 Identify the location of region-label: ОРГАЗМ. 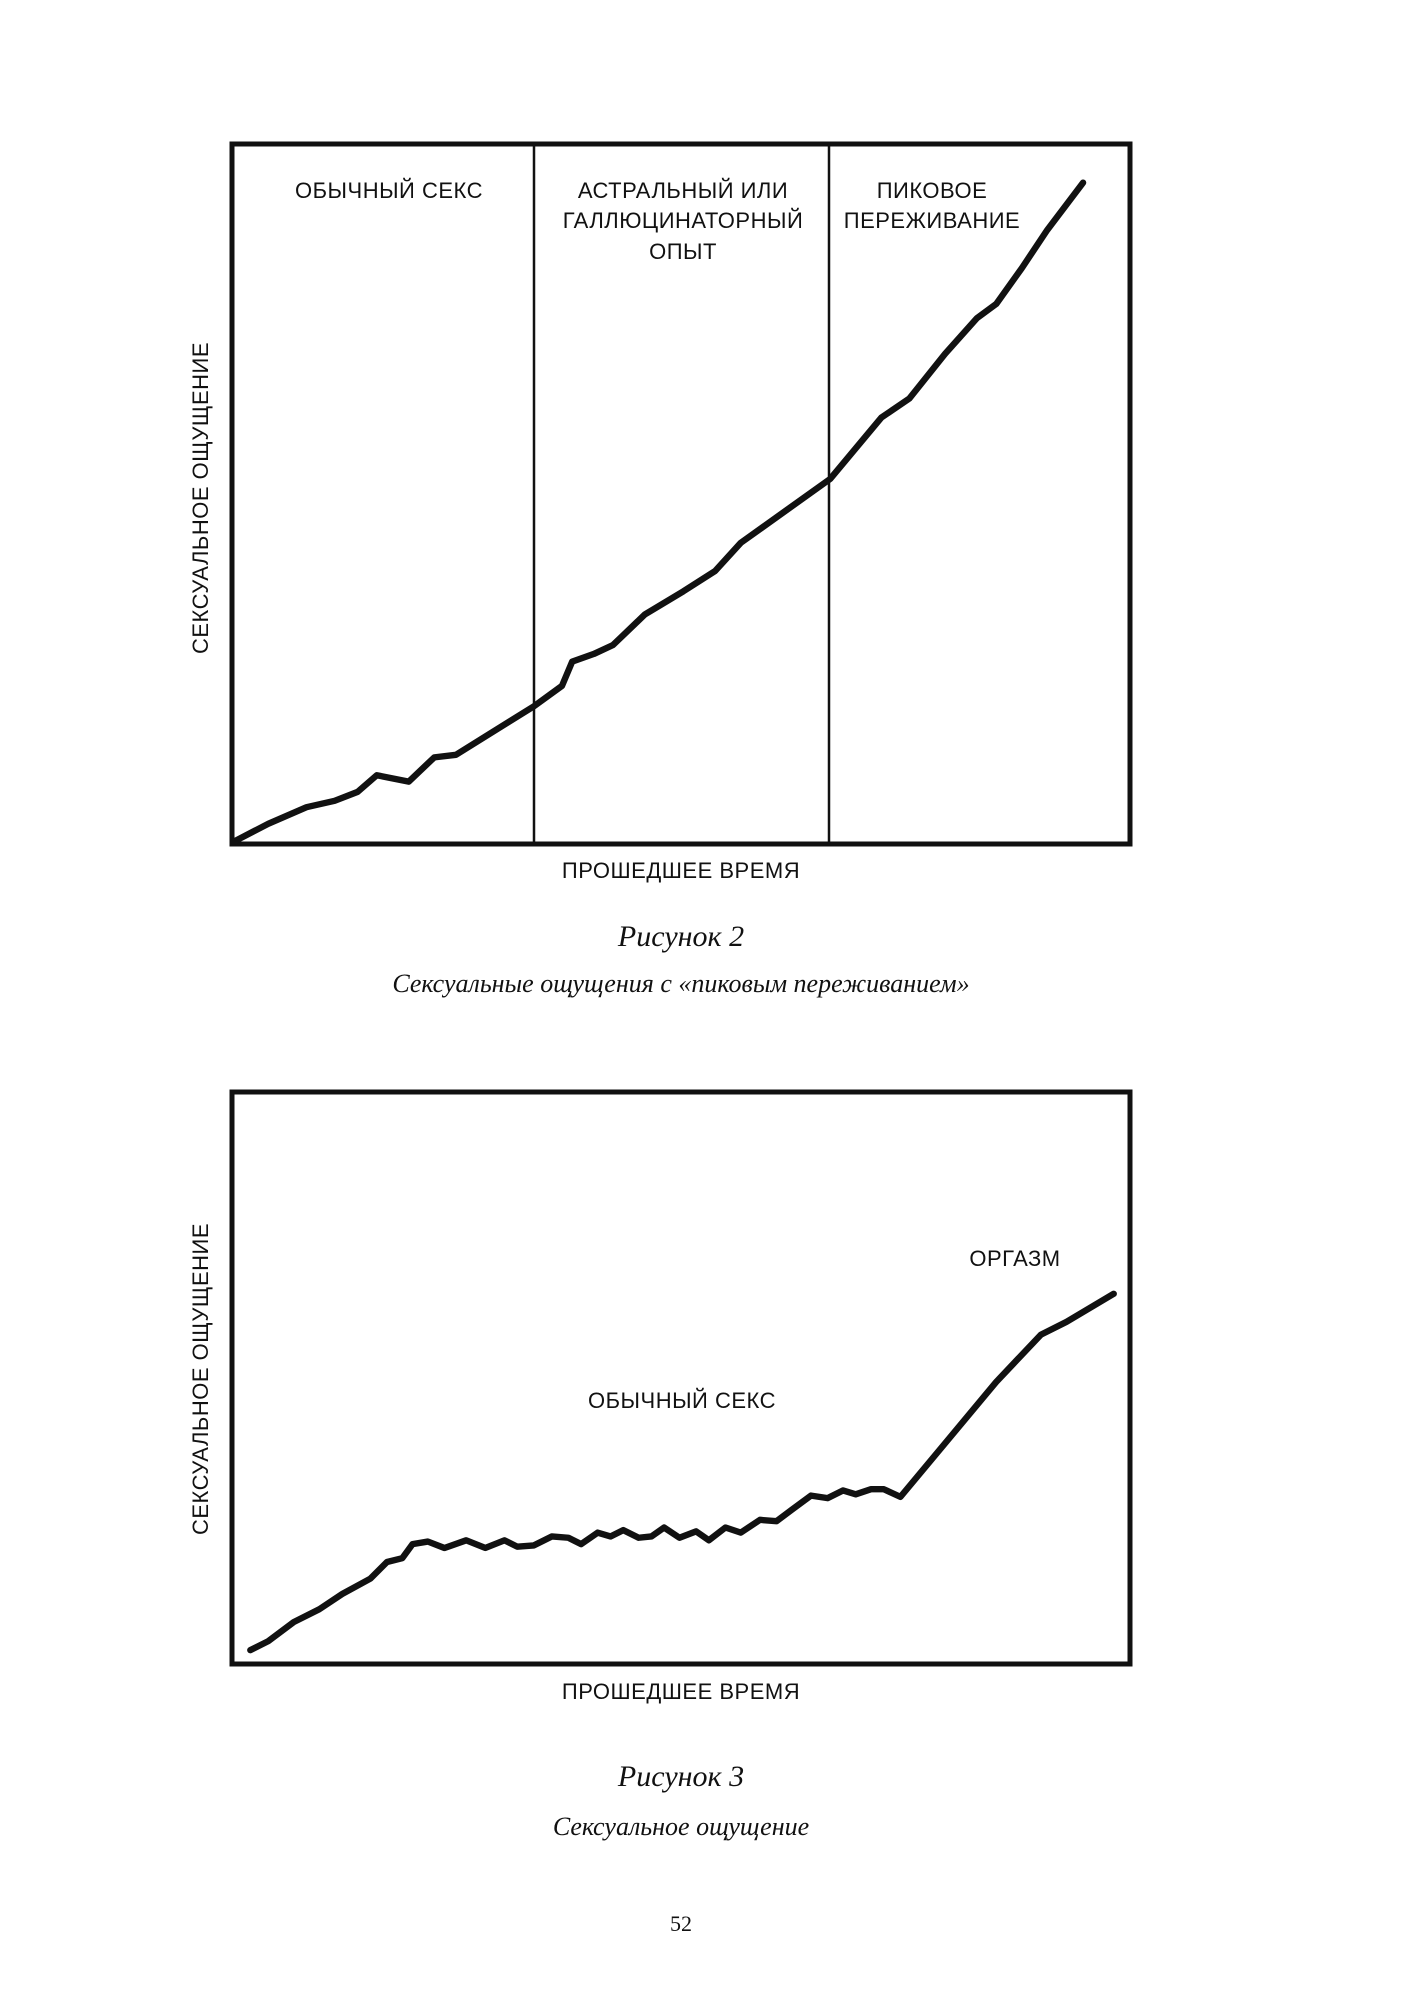
(1014, 1258).